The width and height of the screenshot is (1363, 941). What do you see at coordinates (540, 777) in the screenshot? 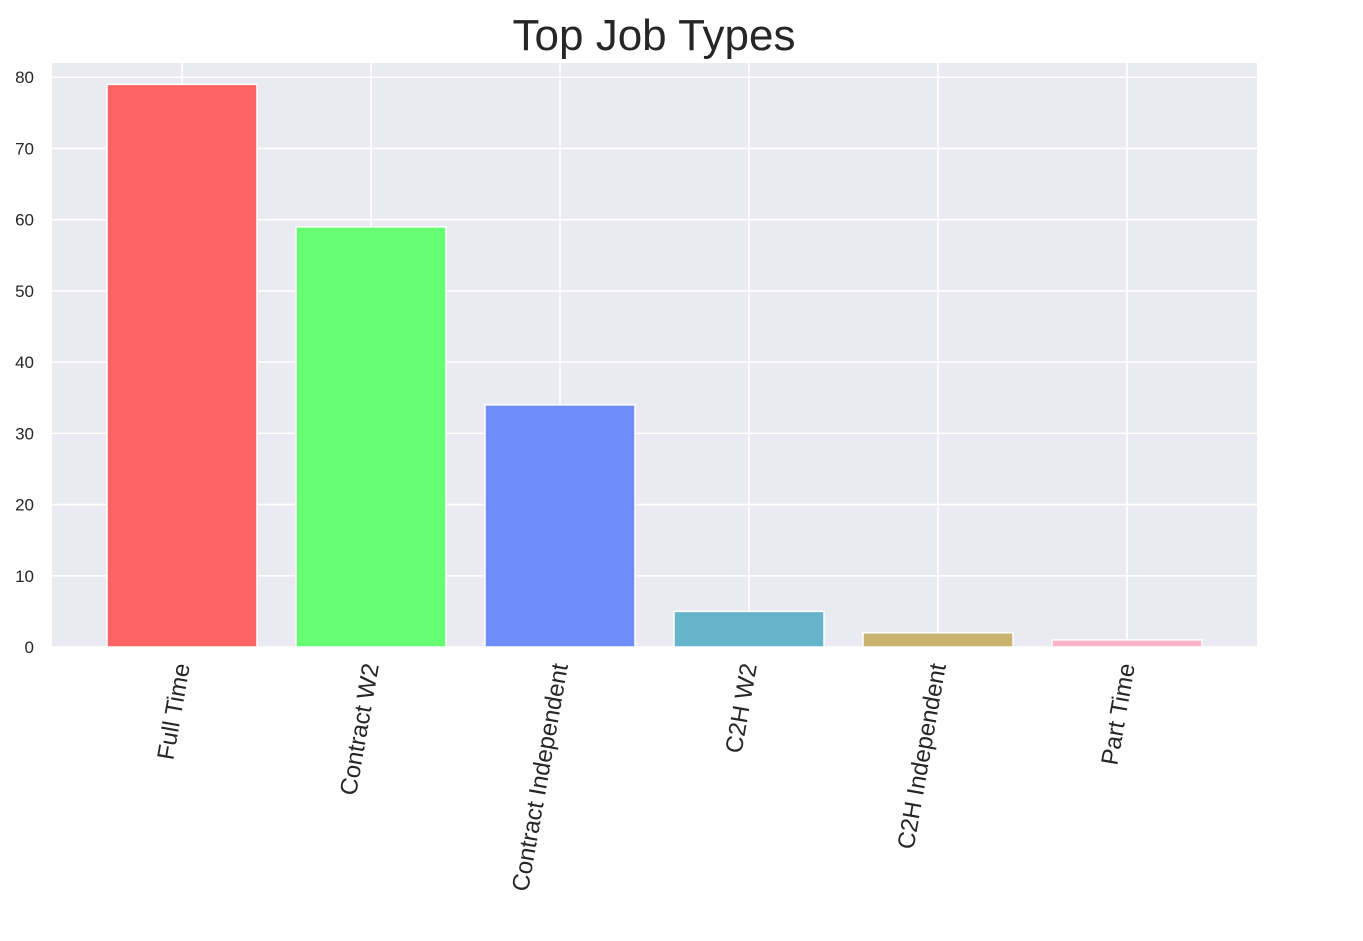
I see `x-tick-label: Contract Independent` at bounding box center [540, 777].